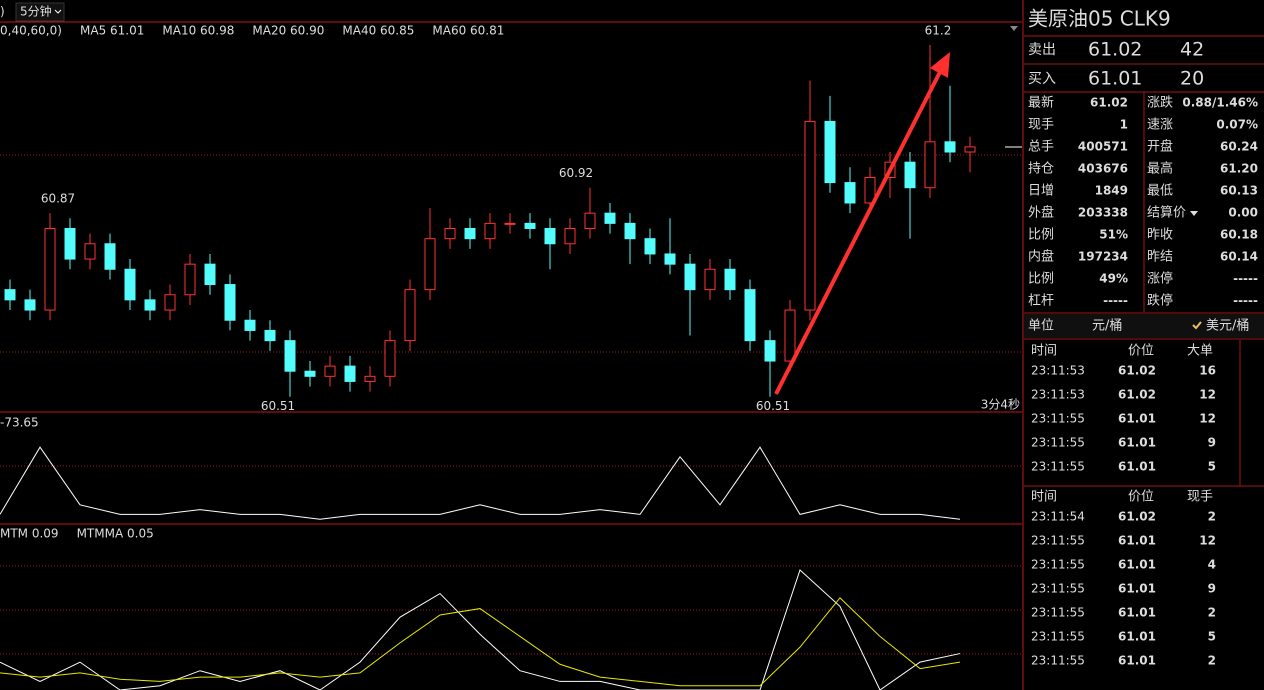 This screenshot has width=1264, height=690. What do you see at coordinates (1041, 191) in the screenshot?
I see `stat-label: 日增` at bounding box center [1041, 191].